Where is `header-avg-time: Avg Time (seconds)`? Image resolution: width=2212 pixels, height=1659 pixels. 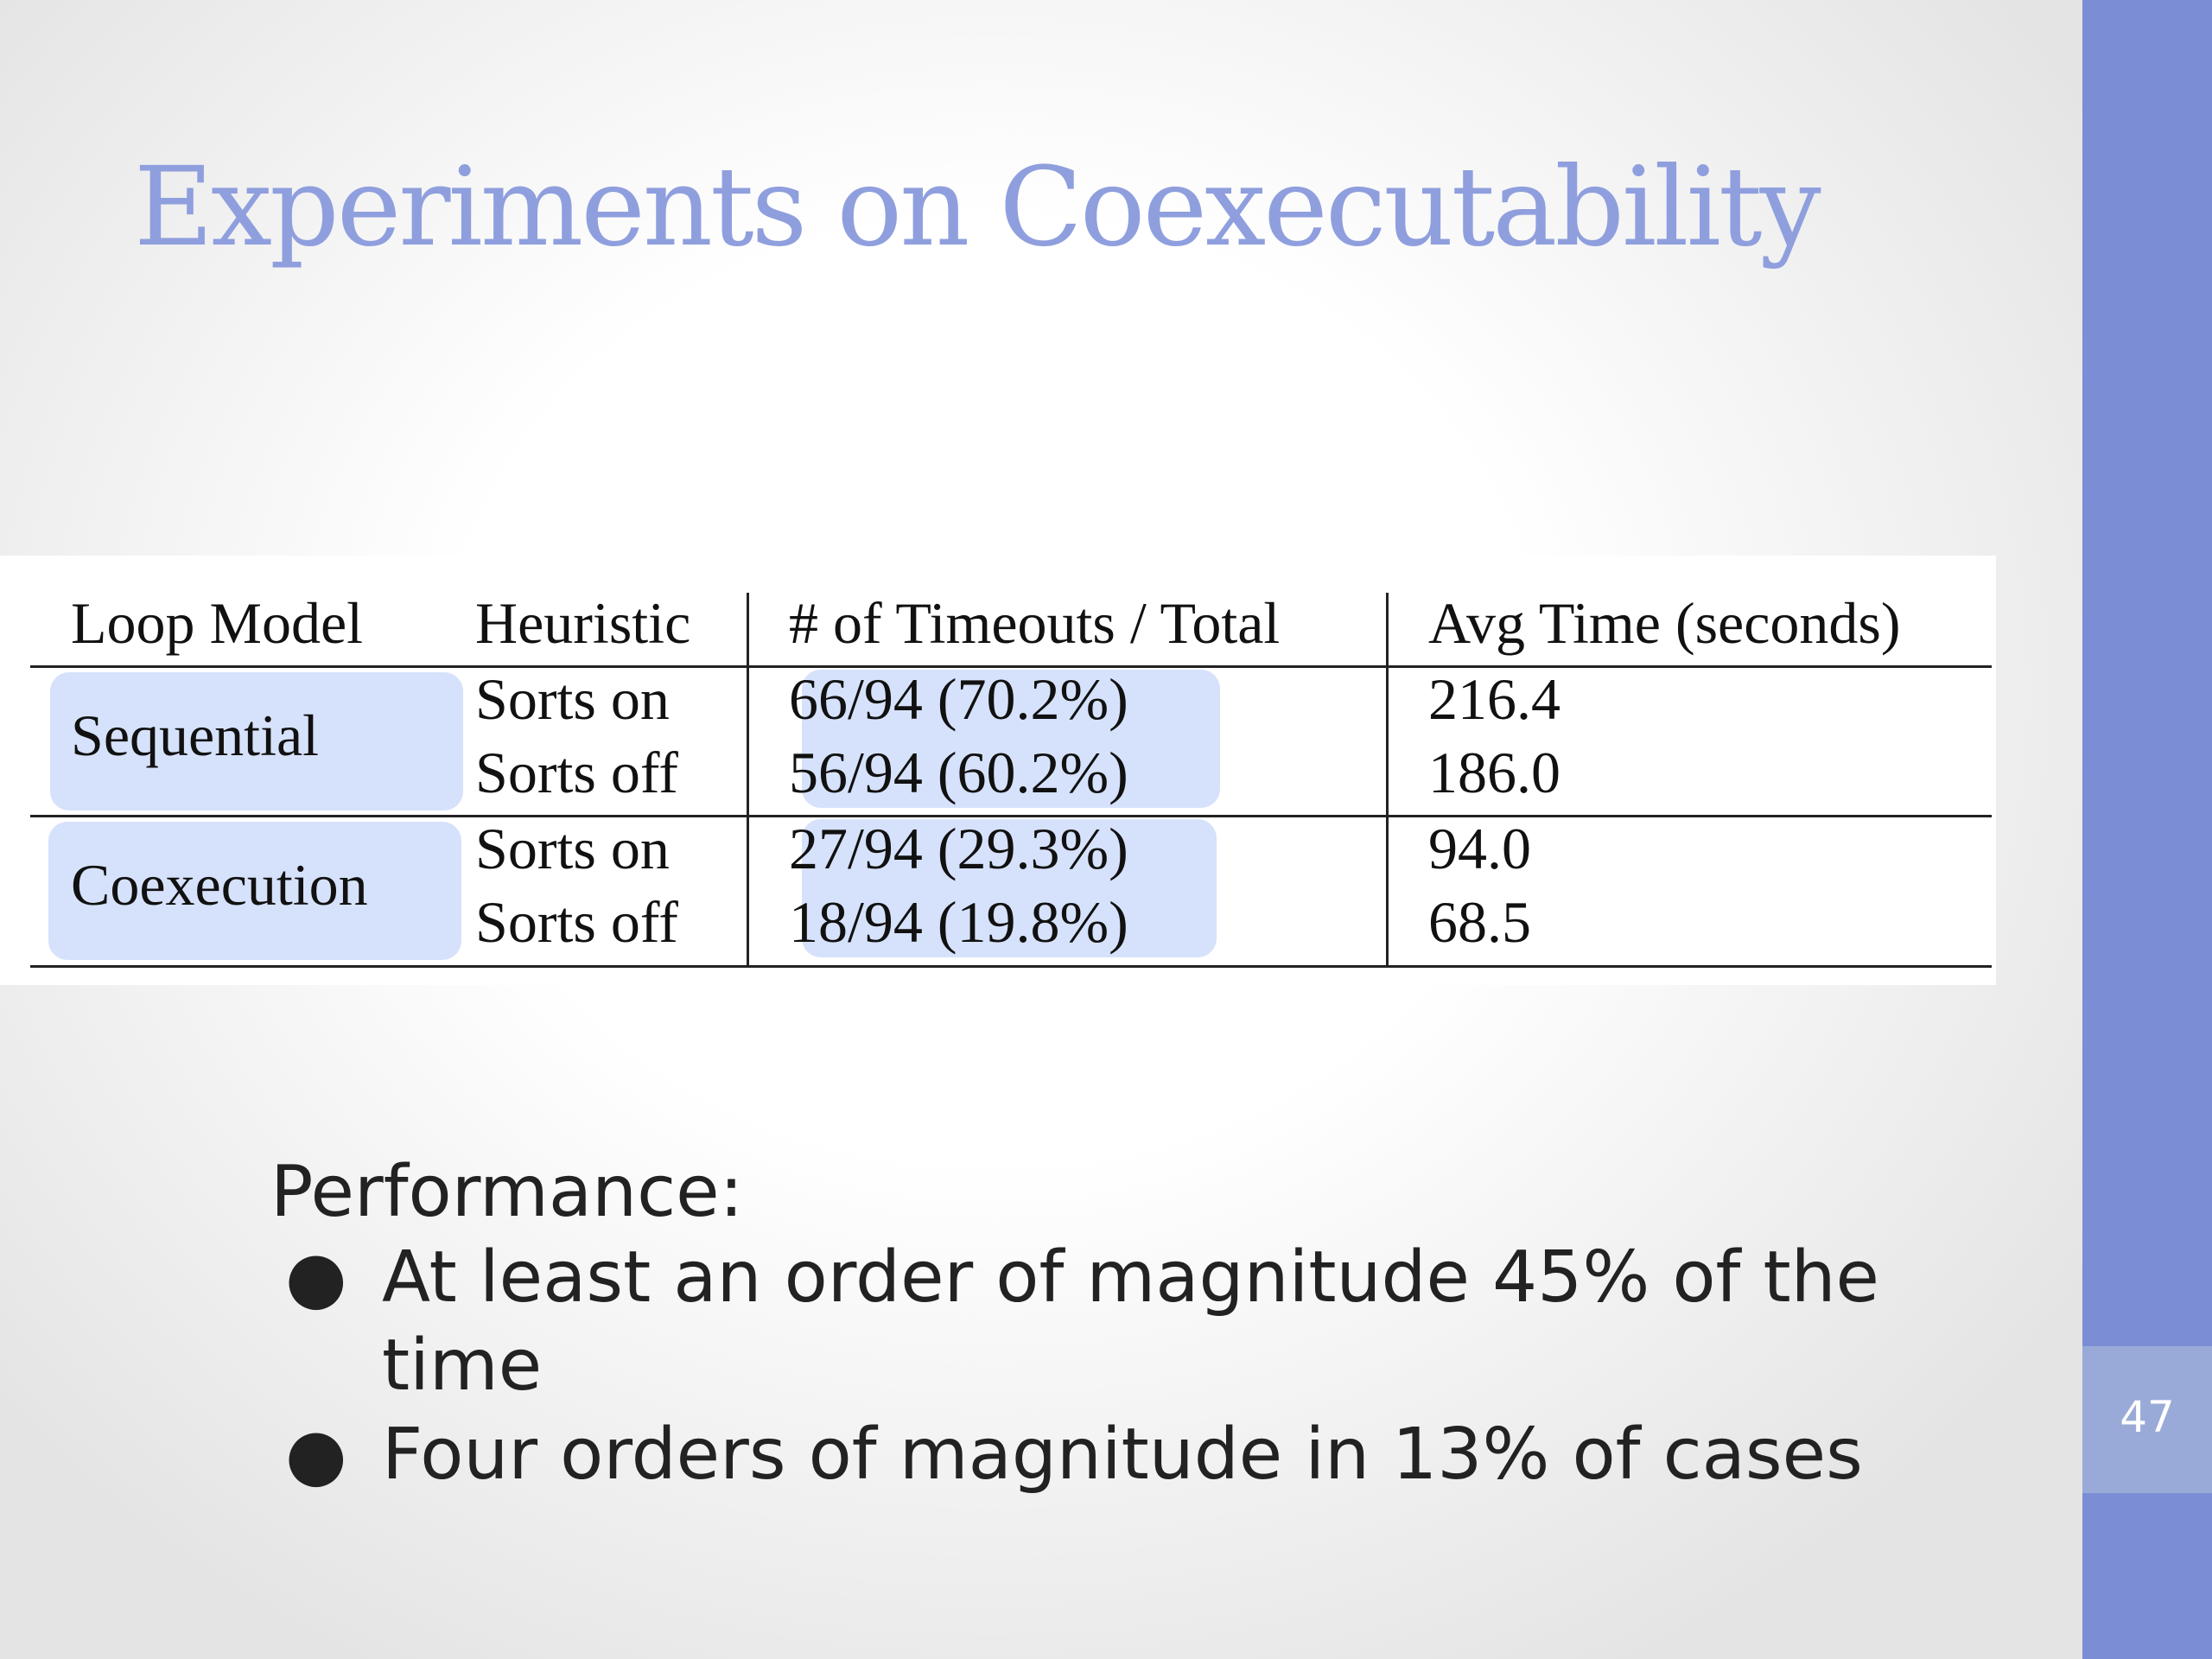
header-avg-time: Avg Time (seconds) is located at coordinates (1664, 623).